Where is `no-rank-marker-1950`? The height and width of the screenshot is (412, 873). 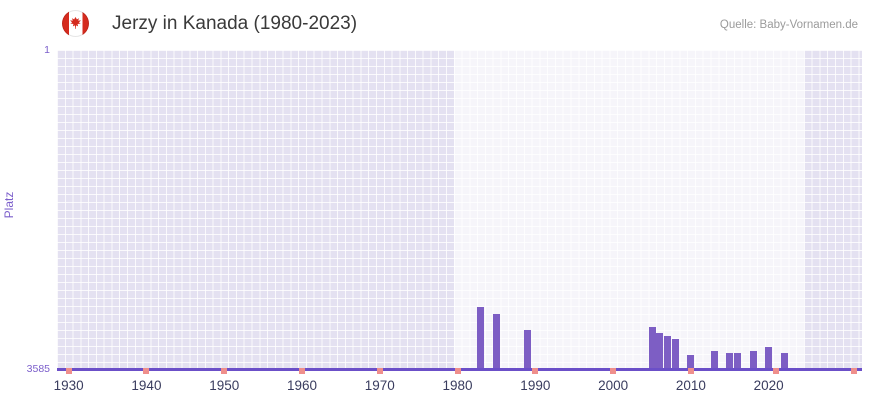
no-rank-marker-1950 is located at coordinates (224, 371).